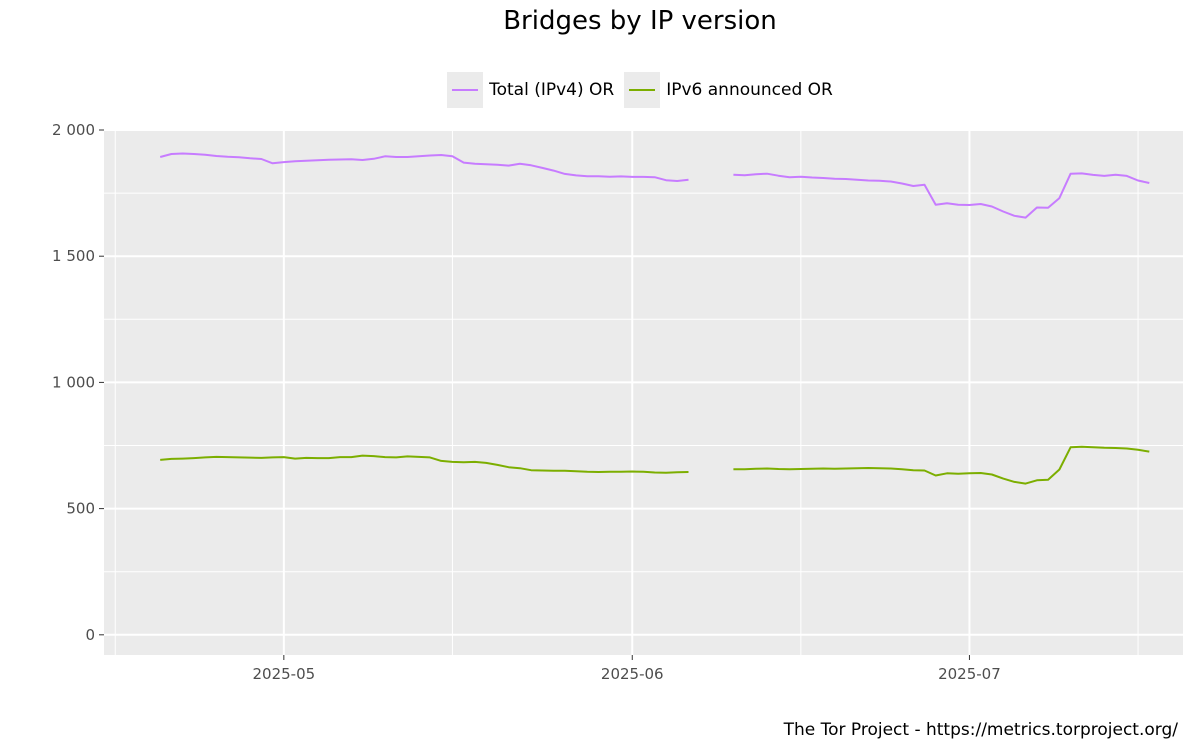  Describe the element at coordinates (632, 674) in the screenshot. I see `x-tick-label: 2025-06` at that location.